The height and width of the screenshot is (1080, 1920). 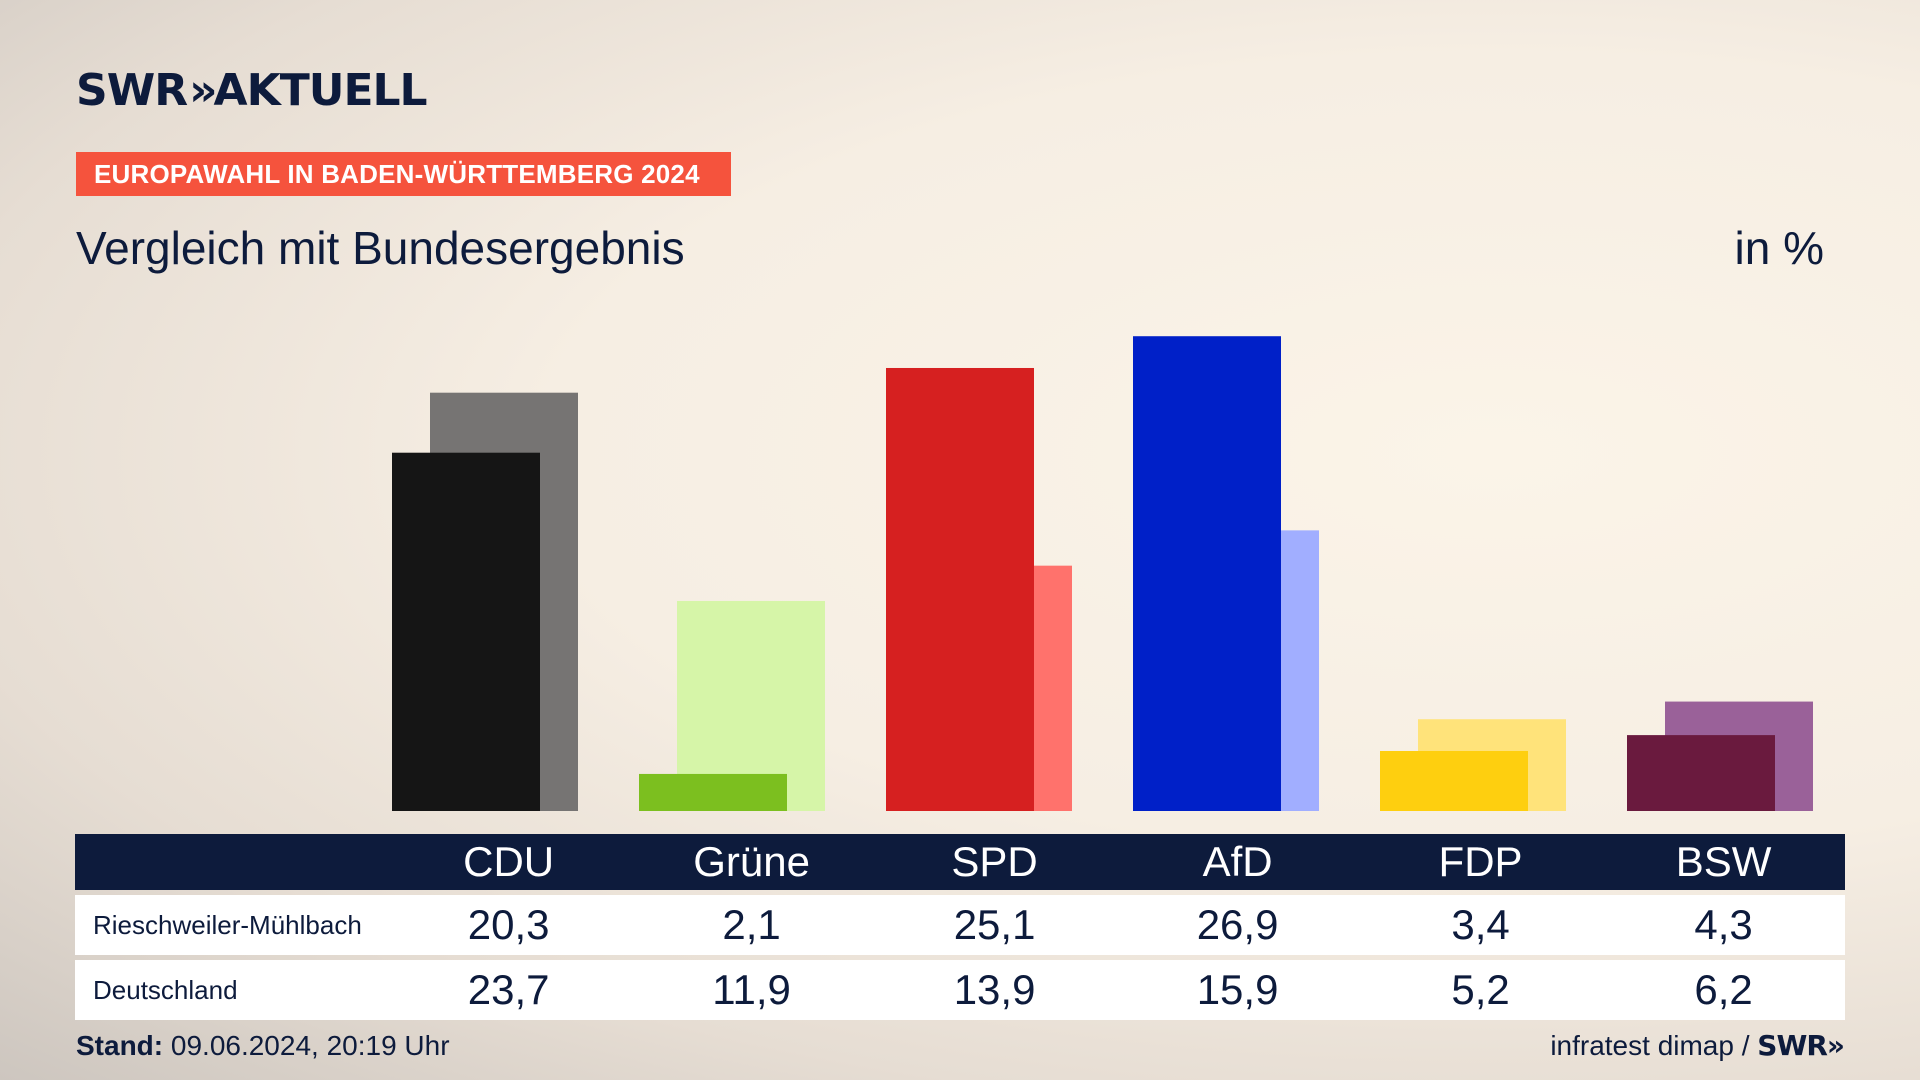 What do you see at coordinates (1480, 989) in the screenshot?
I see `data-label: 5,2` at bounding box center [1480, 989].